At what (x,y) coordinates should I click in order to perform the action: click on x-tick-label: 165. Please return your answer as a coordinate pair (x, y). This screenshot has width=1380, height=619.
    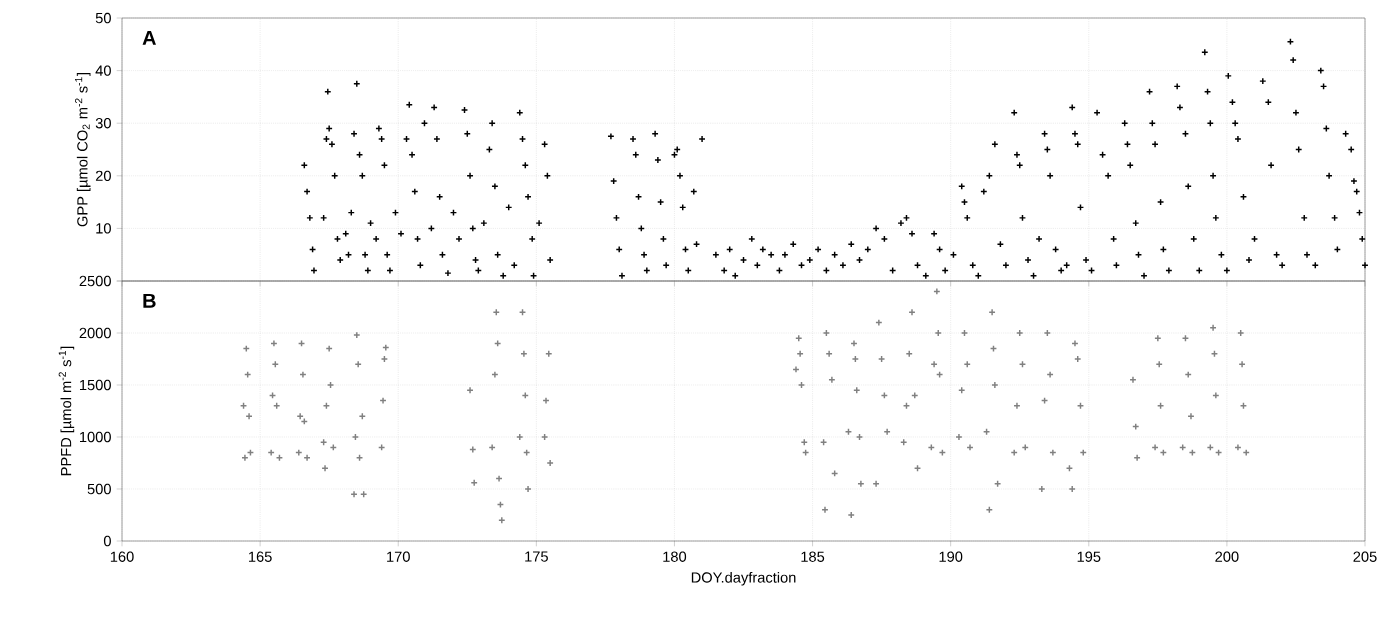
    Looking at the image, I should click on (260, 556).